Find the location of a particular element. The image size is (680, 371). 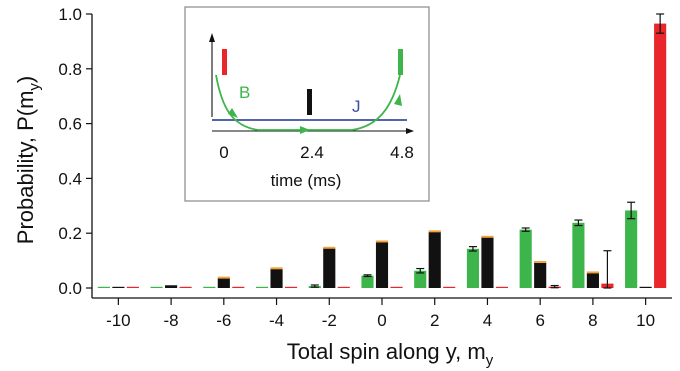

y-tick-label: 0.0 is located at coordinates (70, 288).